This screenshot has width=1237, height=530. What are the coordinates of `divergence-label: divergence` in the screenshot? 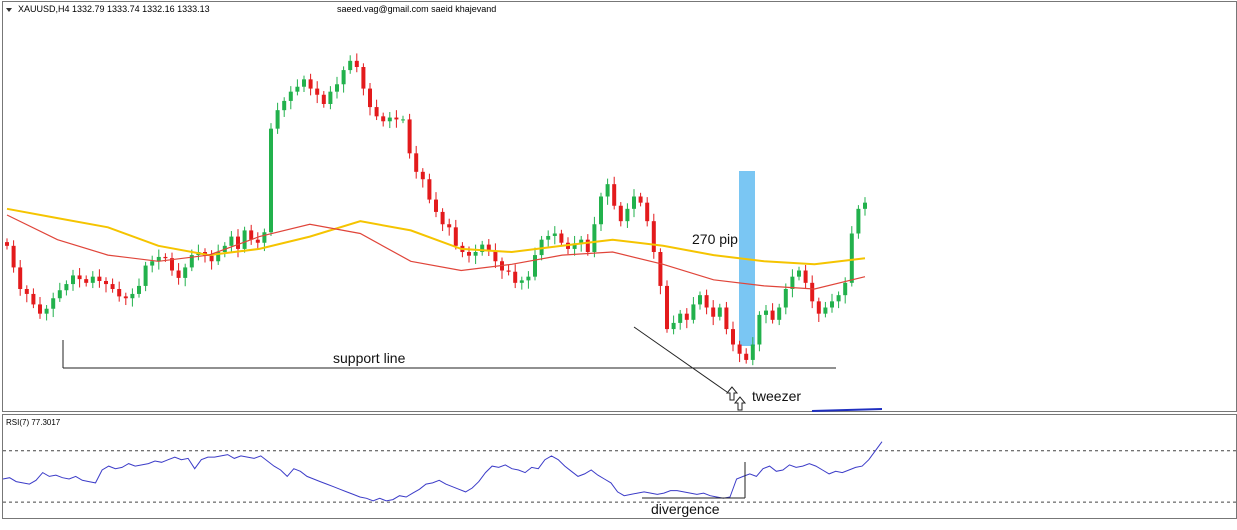 It's located at (685, 509).